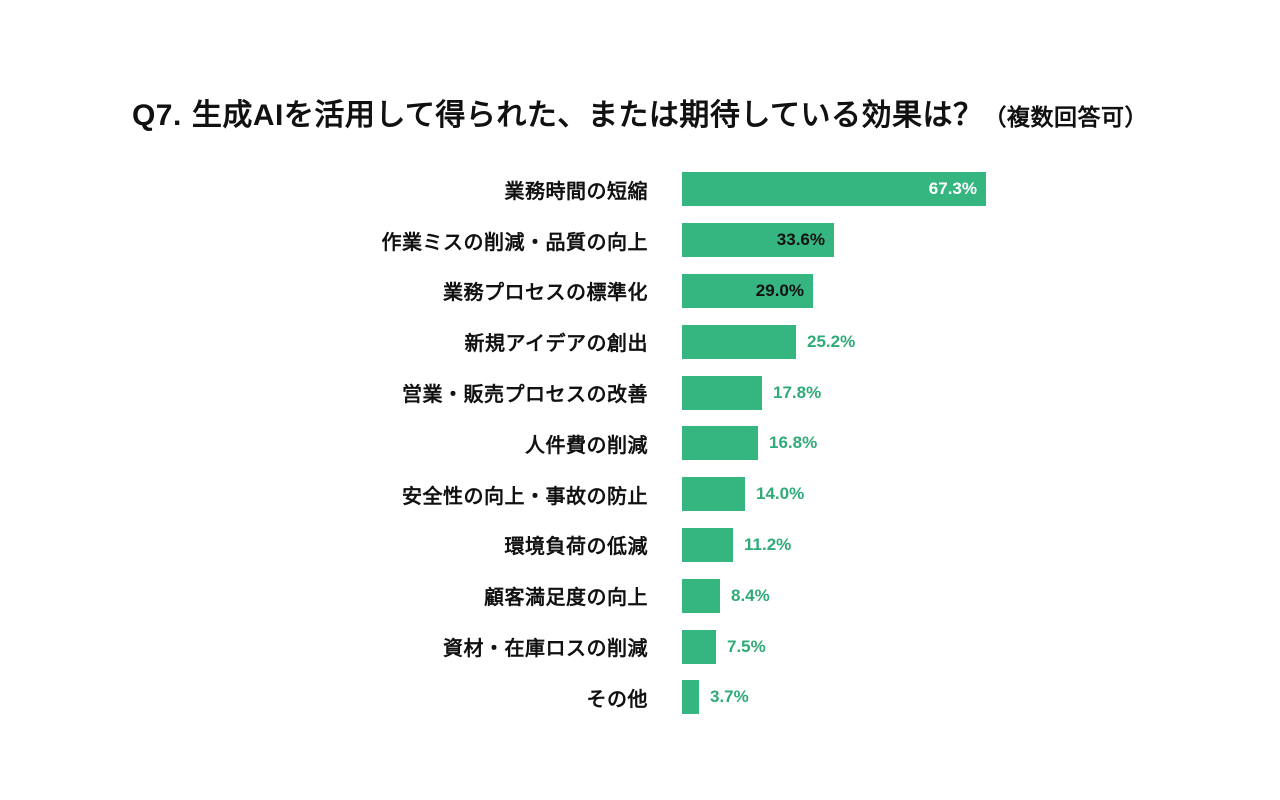 The height and width of the screenshot is (800, 1280). I want to click on question-number: Q7., so click(156, 116).